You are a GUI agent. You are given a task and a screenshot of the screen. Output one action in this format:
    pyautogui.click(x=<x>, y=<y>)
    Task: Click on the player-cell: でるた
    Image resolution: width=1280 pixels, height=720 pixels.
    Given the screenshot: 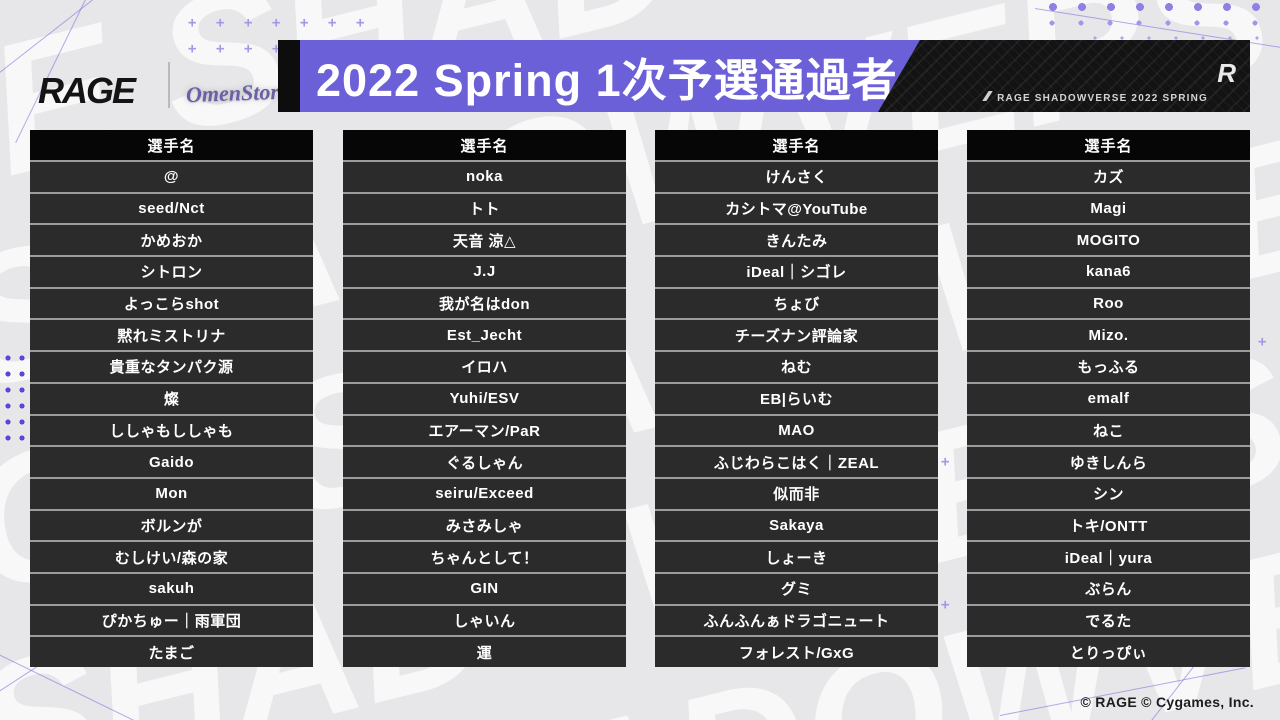 What is the action you would take?
    pyautogui.click(x=1108, y=619)
    